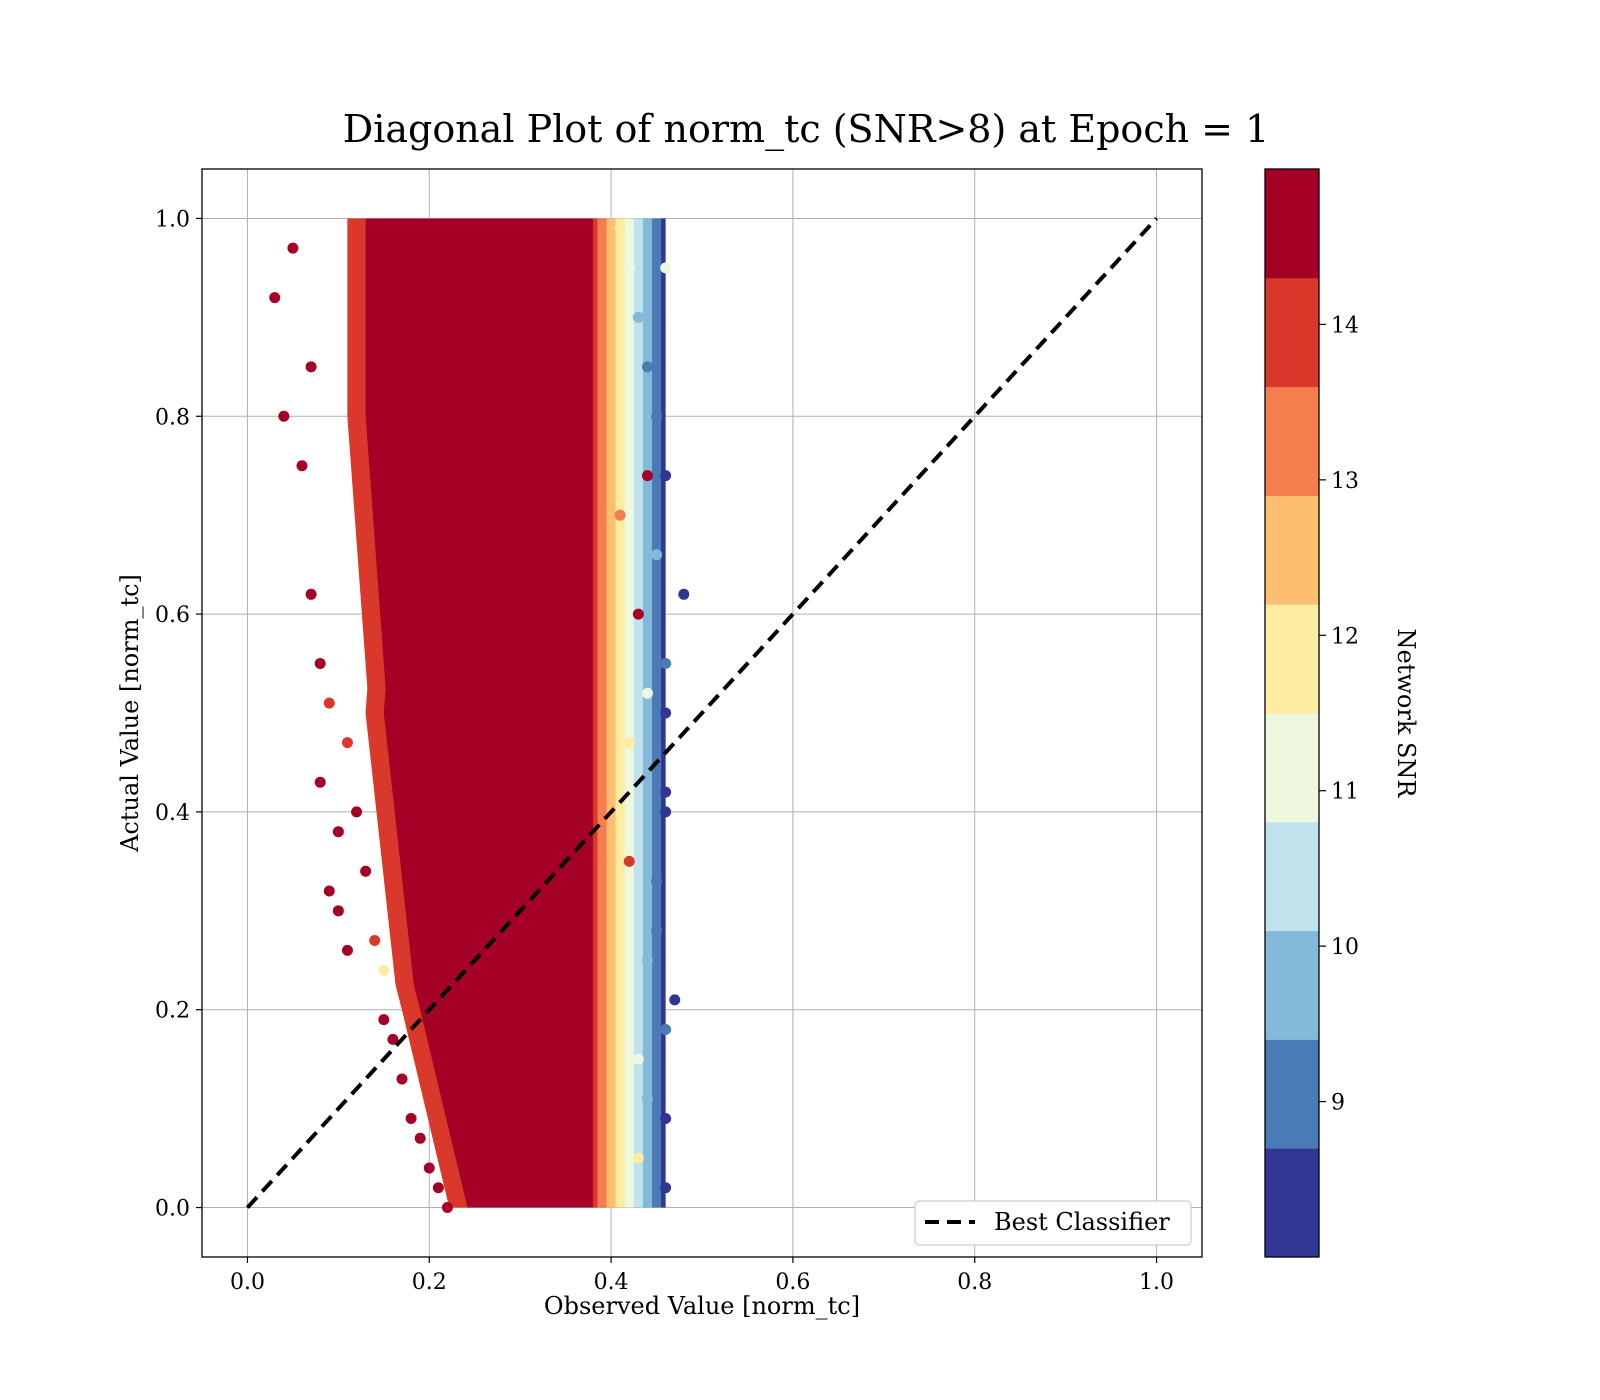 The height and width of the screenshot is (1400, 1600). I want to click on colorbar-ticks: 9 10 11 12 13 14, so click(1339, 714).